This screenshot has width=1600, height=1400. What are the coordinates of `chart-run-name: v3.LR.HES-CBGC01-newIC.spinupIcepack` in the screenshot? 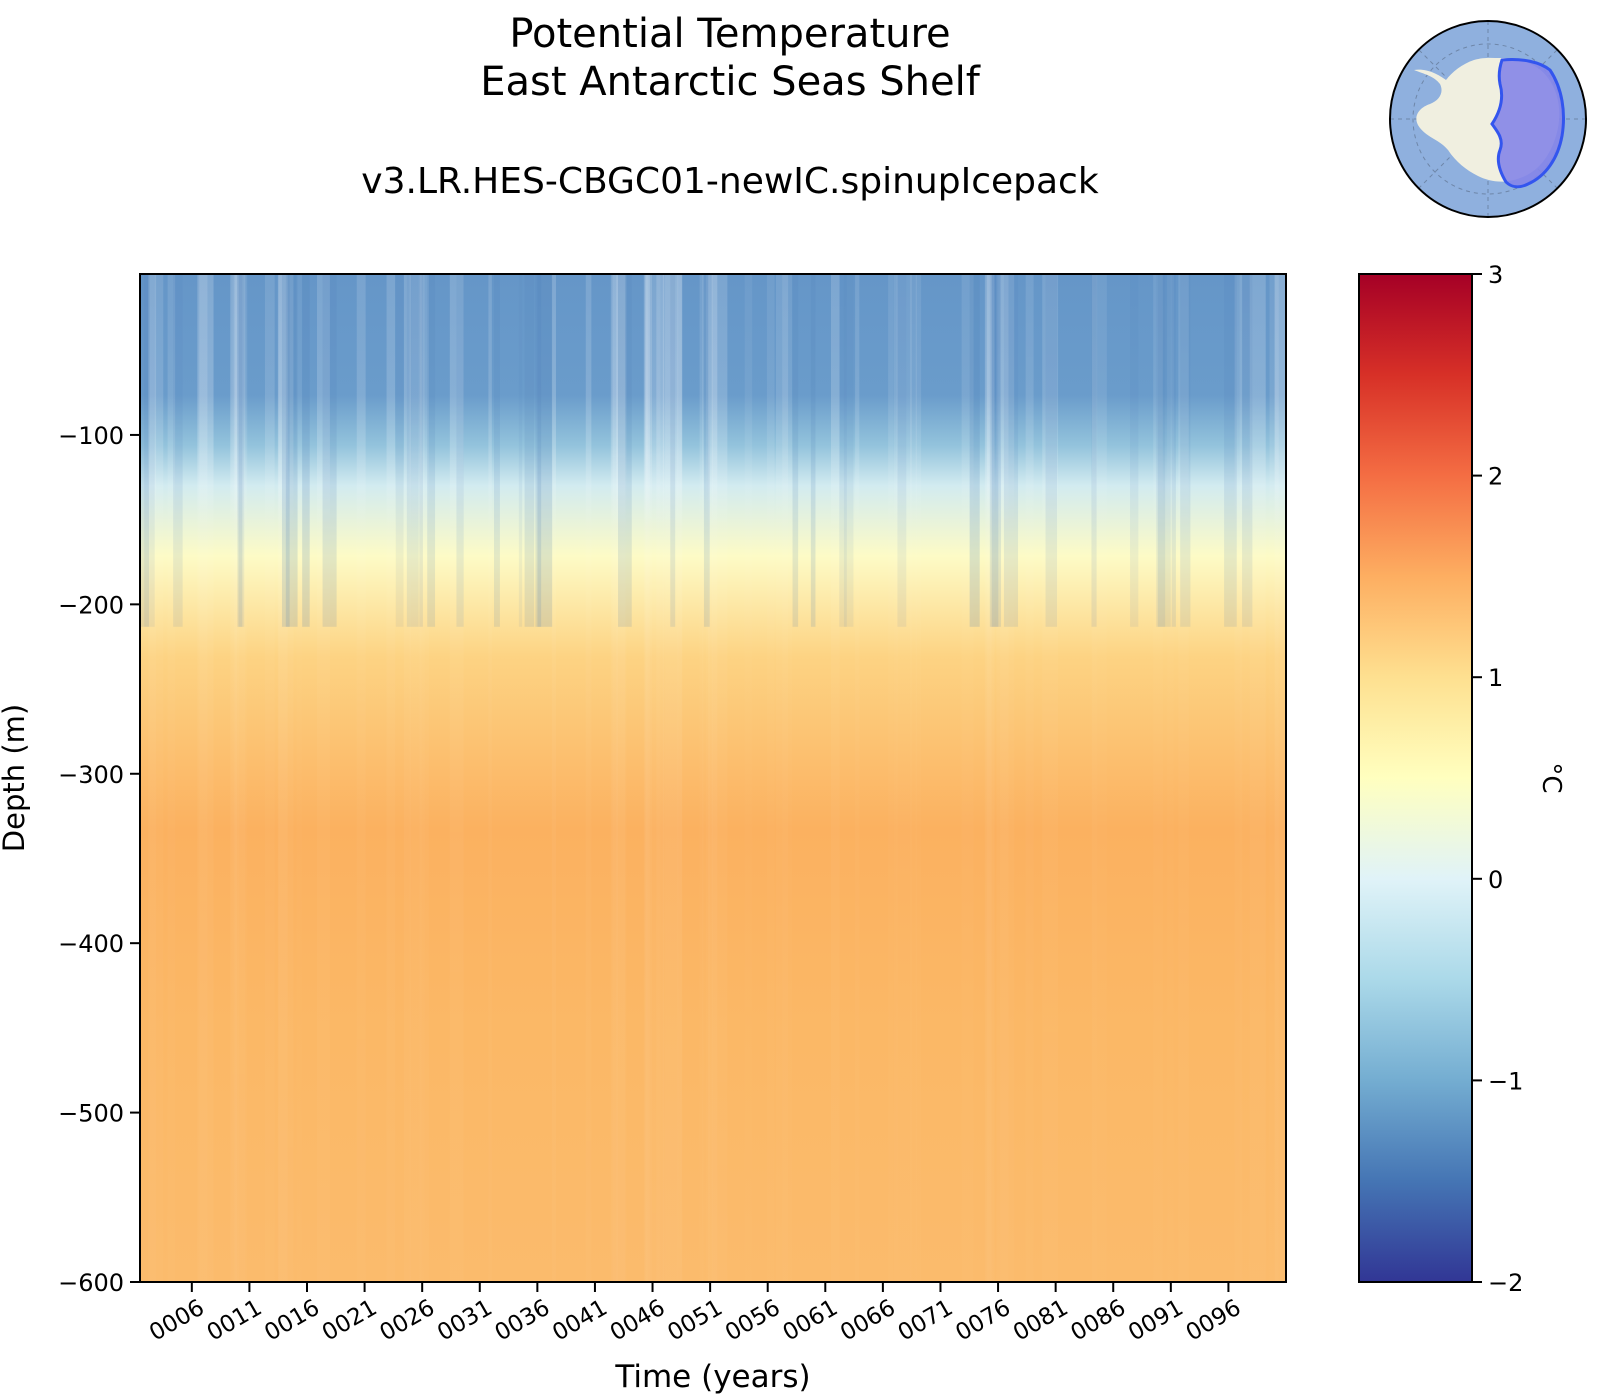 It's located at (730, 181).